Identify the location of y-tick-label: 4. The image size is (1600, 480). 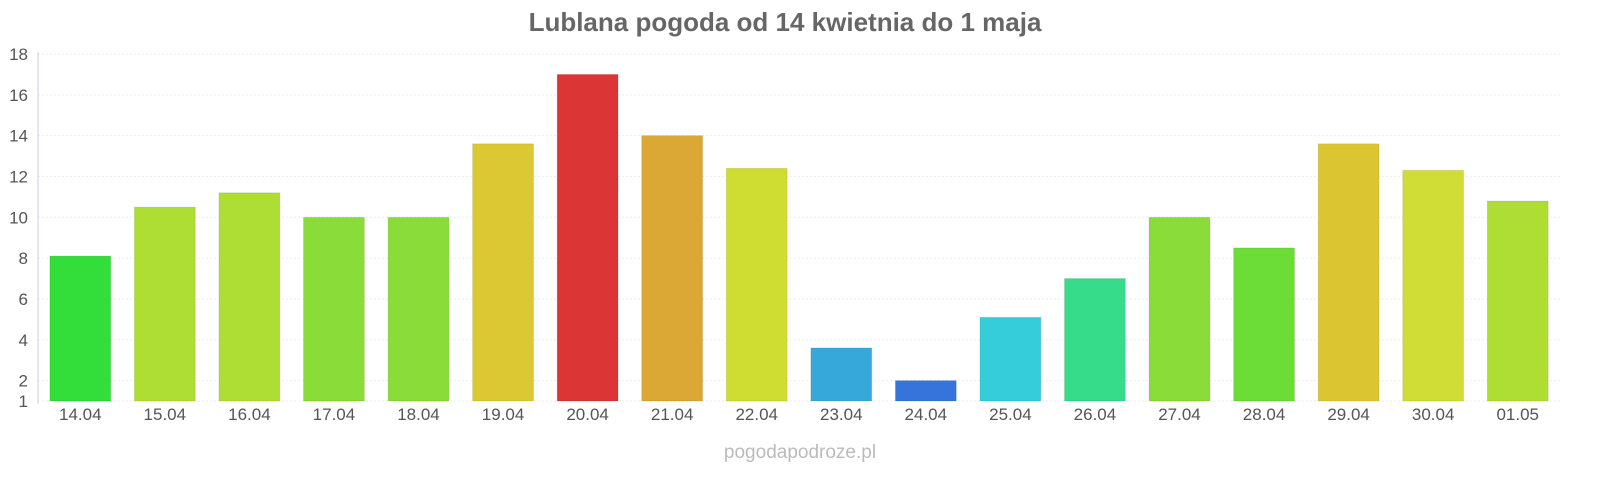
(23, 340).